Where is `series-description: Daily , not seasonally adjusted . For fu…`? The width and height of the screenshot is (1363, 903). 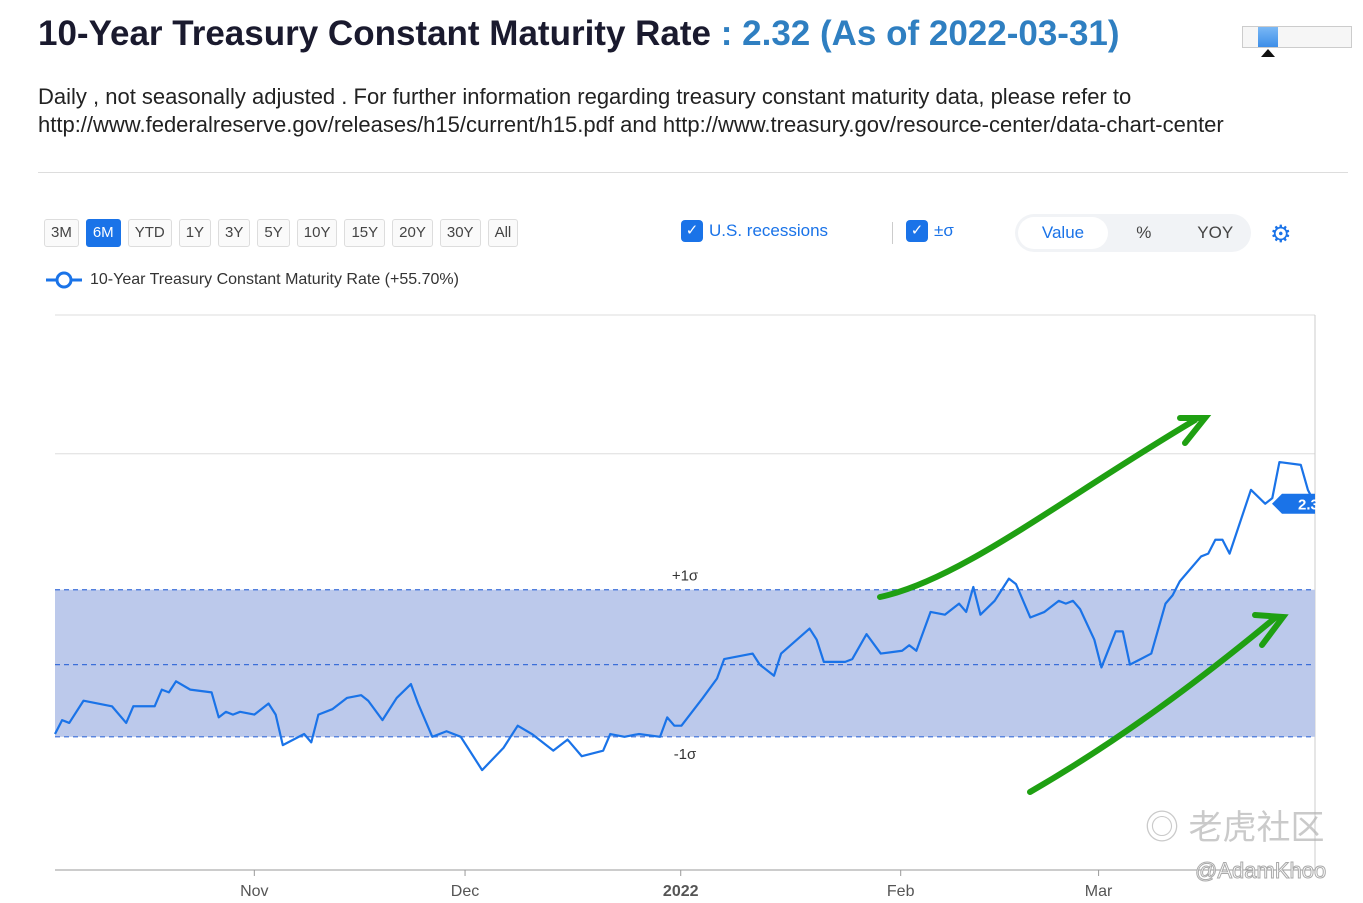 series-description: Daily , not seasonally adjusted . For fu… is located at coordinates (631, 111).